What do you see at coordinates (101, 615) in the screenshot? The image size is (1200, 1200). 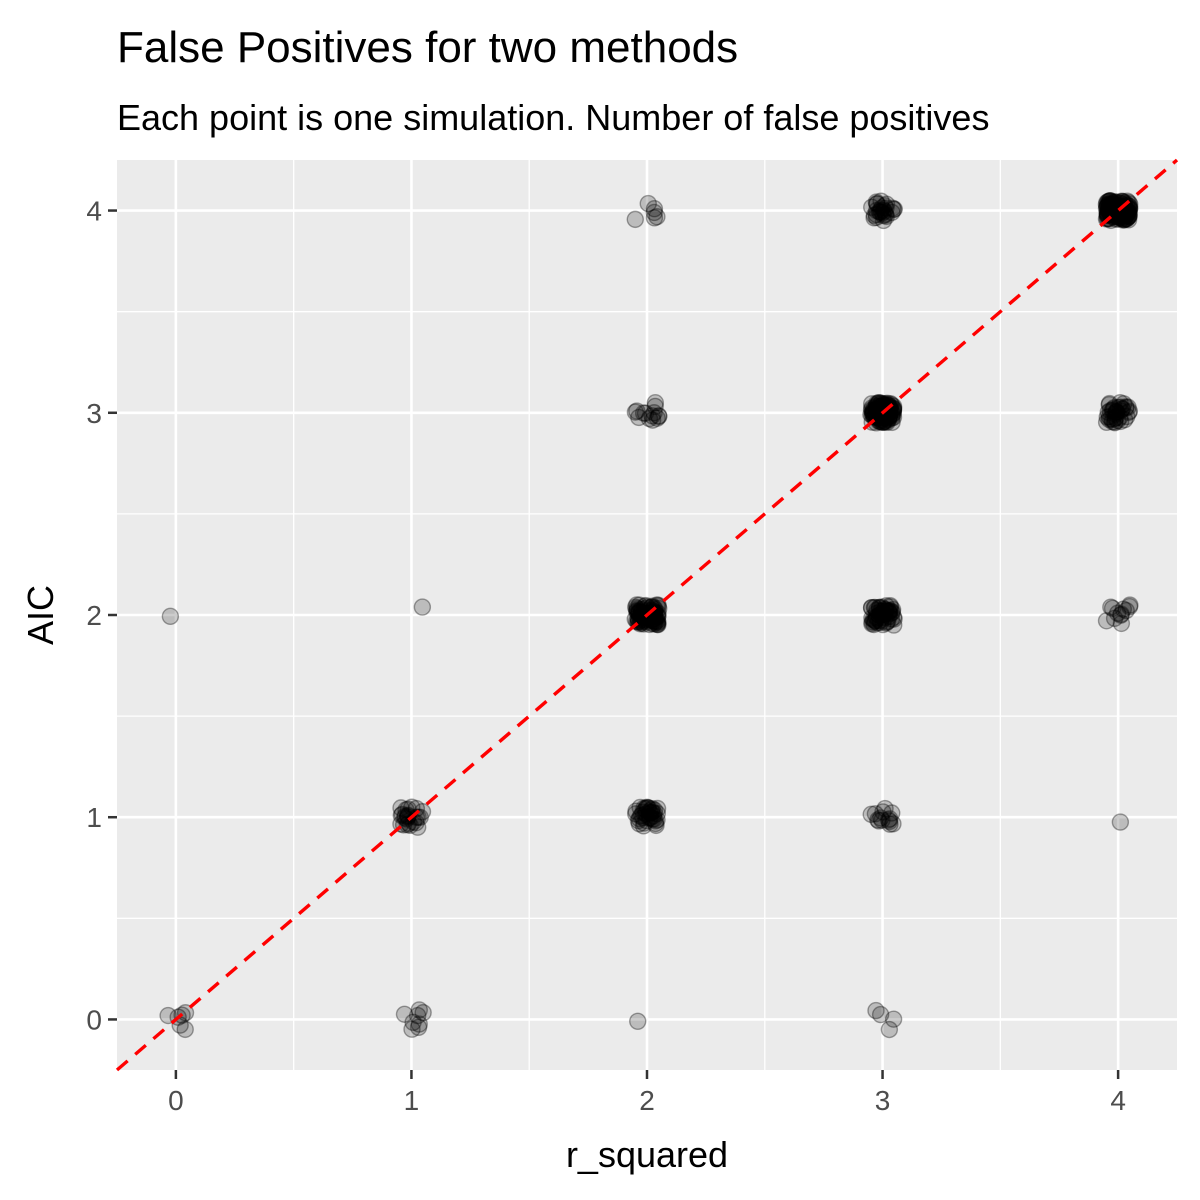 I see `y-axis: 0 1 2 3 4` at bounding box center [101, 615].